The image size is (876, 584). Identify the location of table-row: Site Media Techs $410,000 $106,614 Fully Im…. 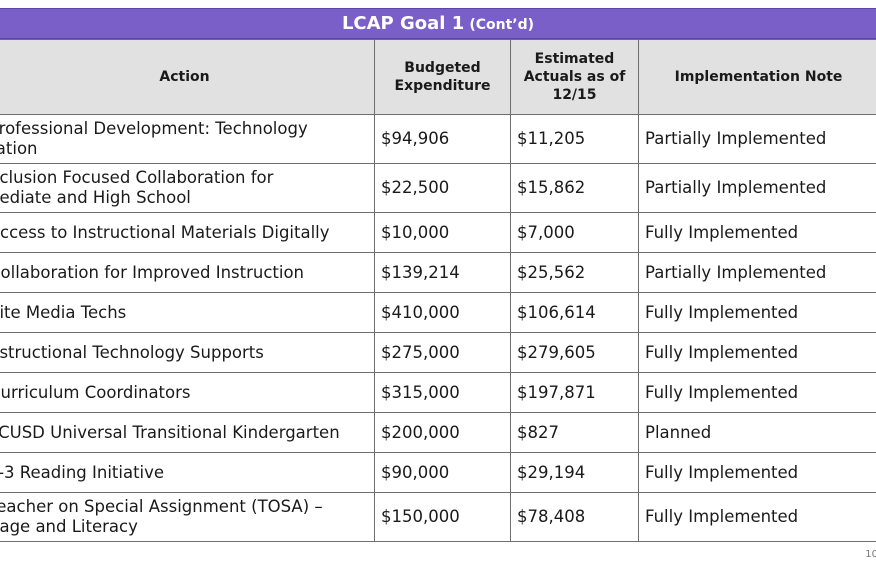
(438, 312).